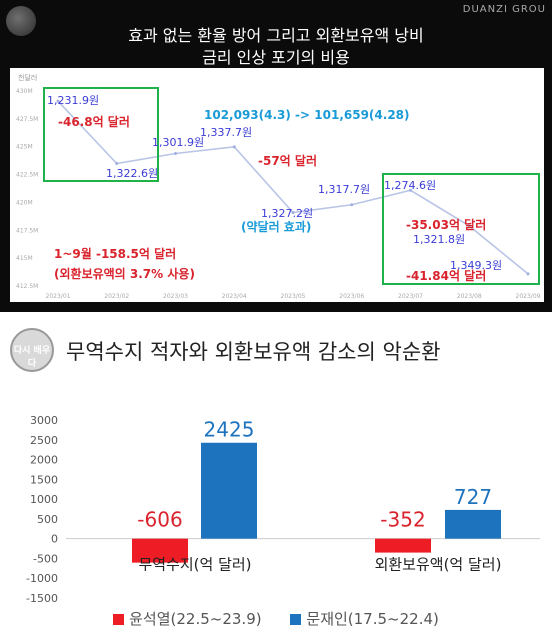 The width and height of the screenshot is (552, 644). Describe the element at coordinates (410, 296) in the screenshot. I see `x-tick-label: 2023/07` at that location.